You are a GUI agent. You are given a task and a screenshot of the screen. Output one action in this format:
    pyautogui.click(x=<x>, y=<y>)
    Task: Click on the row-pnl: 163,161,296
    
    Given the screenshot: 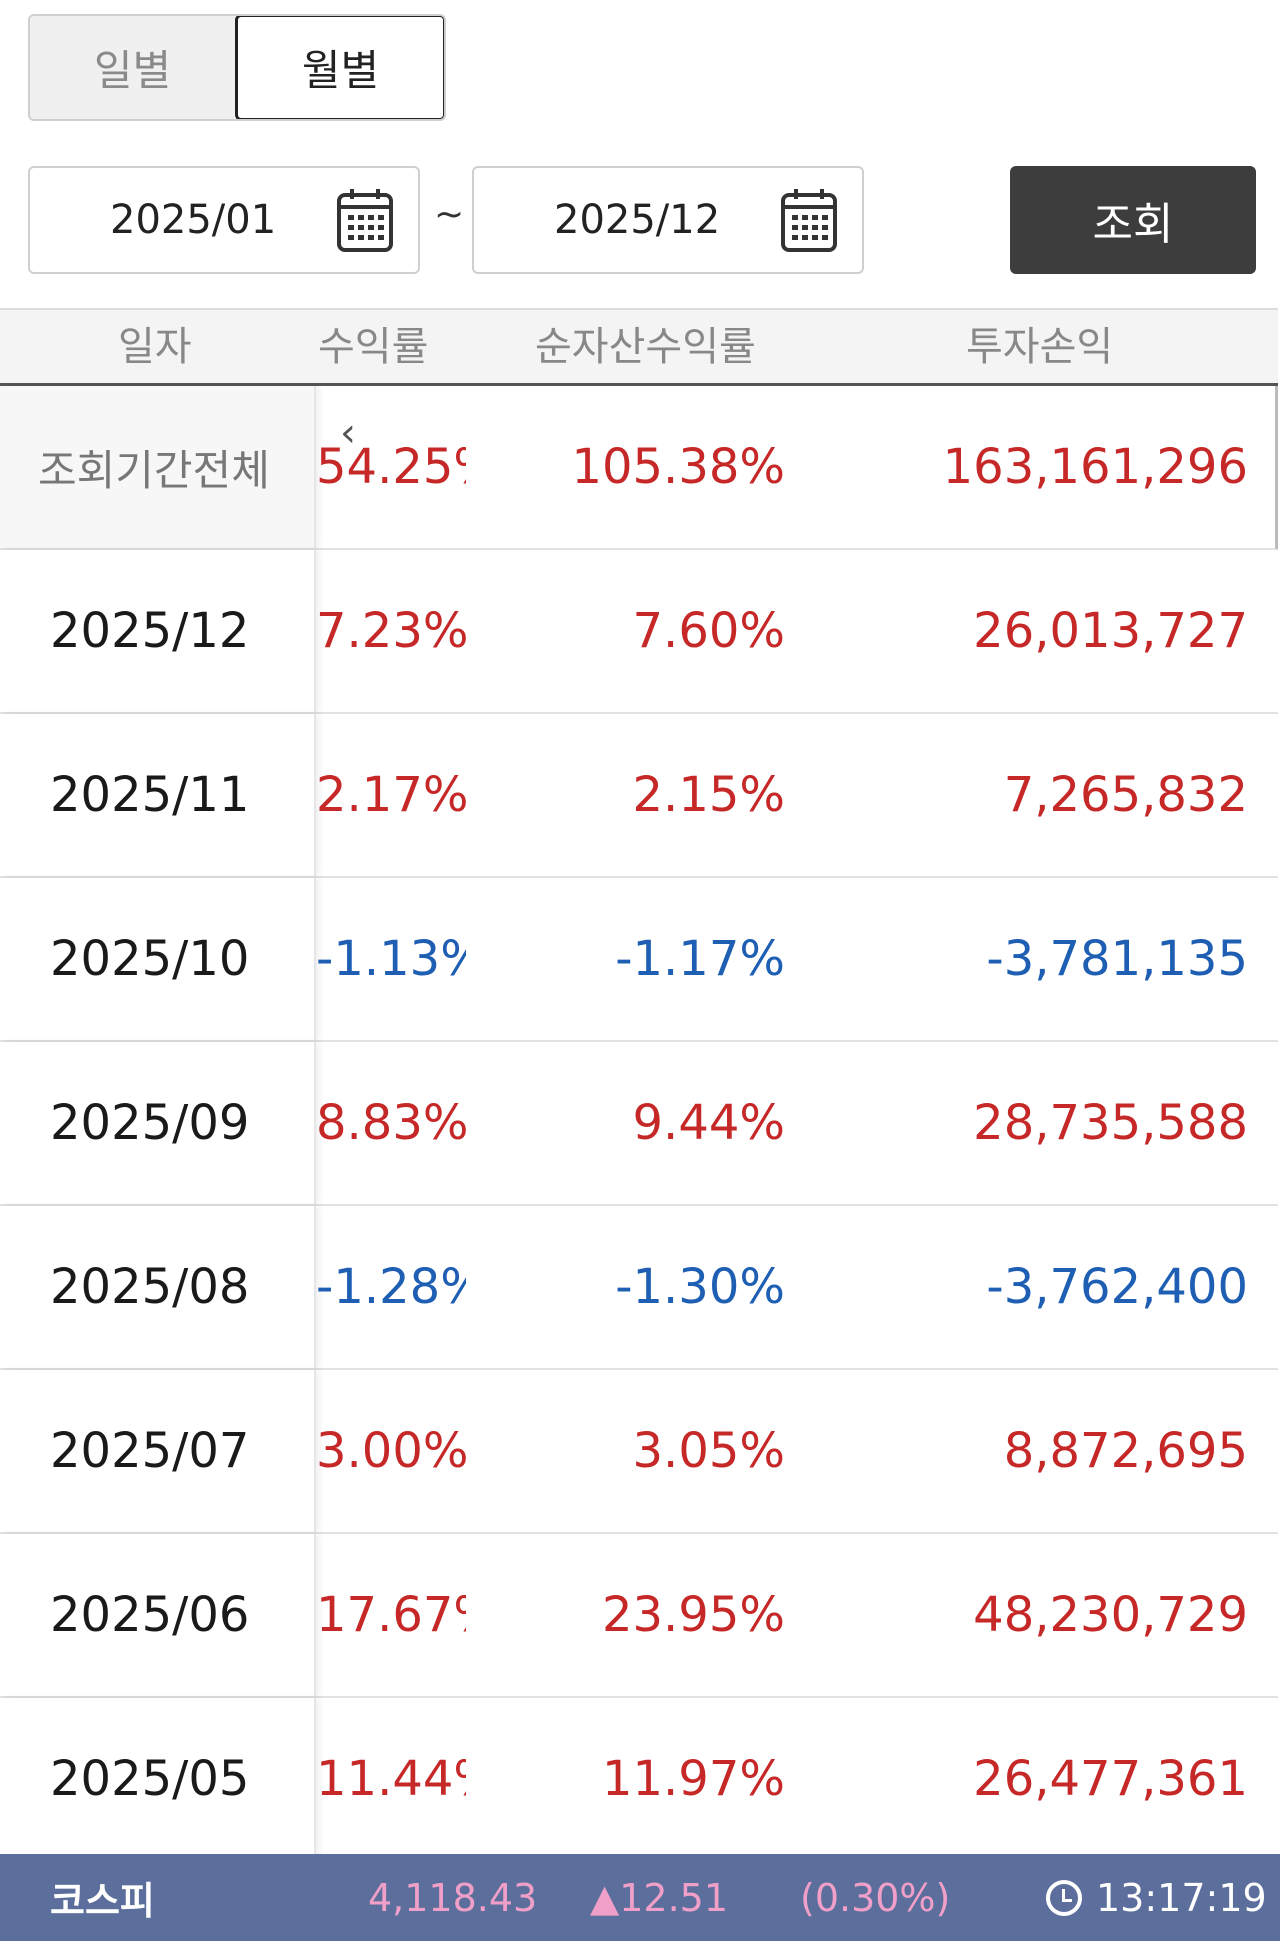 What is the action you would take?
    pyautogui.click(x=1095, y=467)
    